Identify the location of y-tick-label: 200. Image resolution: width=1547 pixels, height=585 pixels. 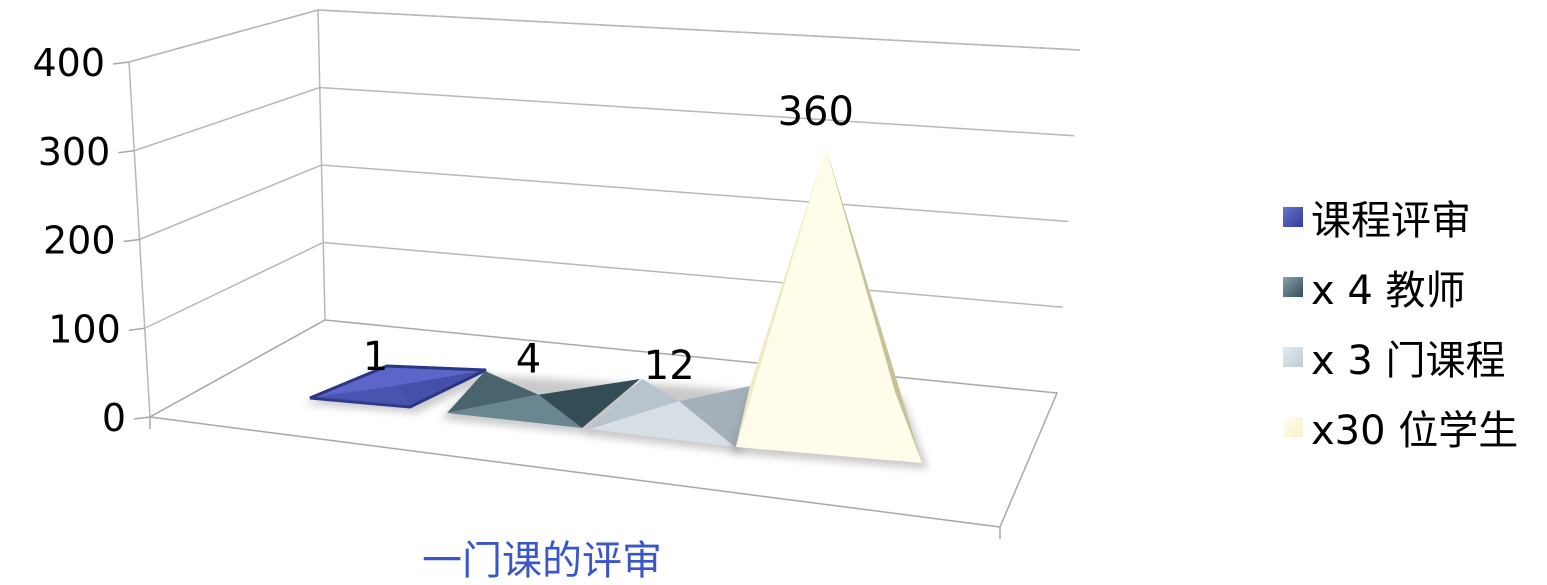
(79, 241).